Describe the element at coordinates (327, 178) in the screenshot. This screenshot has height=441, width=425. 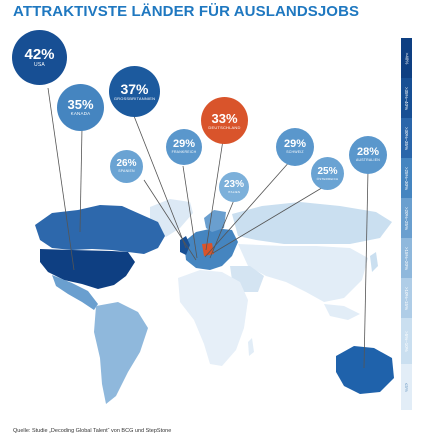
I see `country-label: ÖSTERREICH` at that location.